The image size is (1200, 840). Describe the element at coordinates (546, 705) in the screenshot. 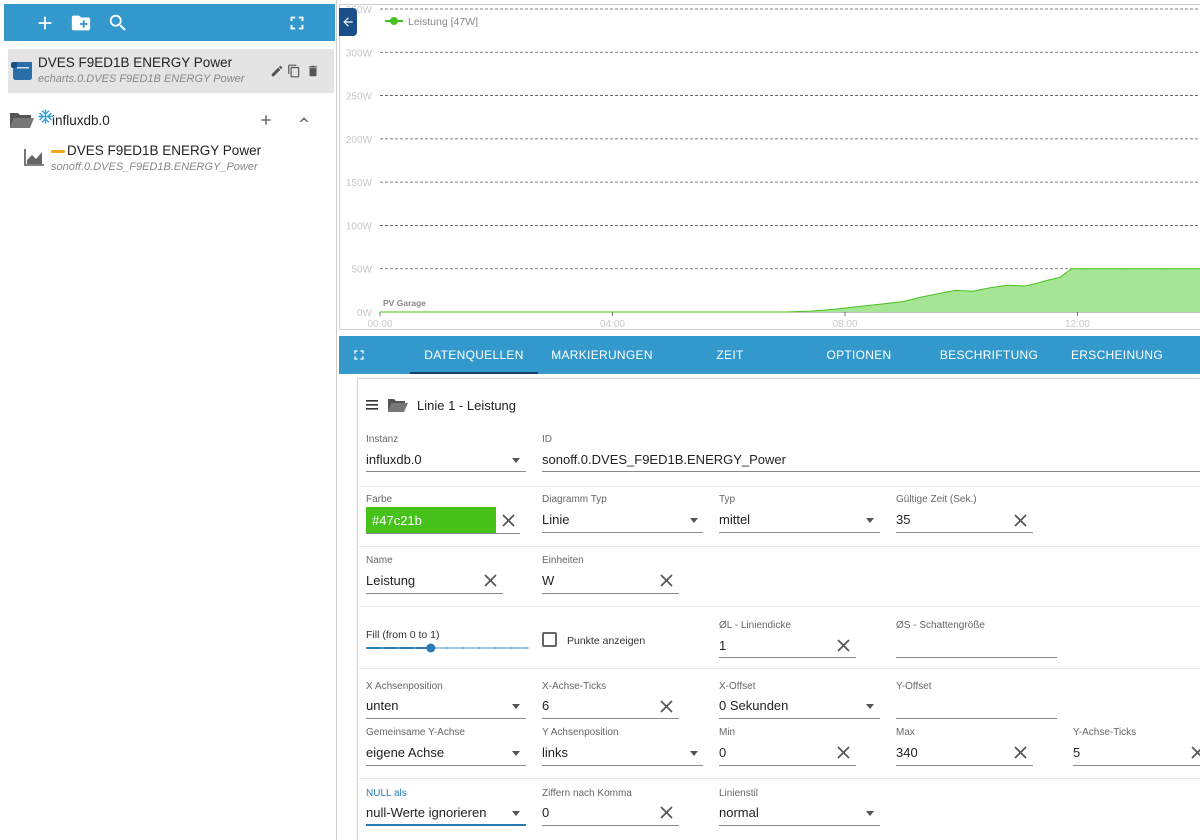

I see `x-achse-ticks-field: 6` at that location.